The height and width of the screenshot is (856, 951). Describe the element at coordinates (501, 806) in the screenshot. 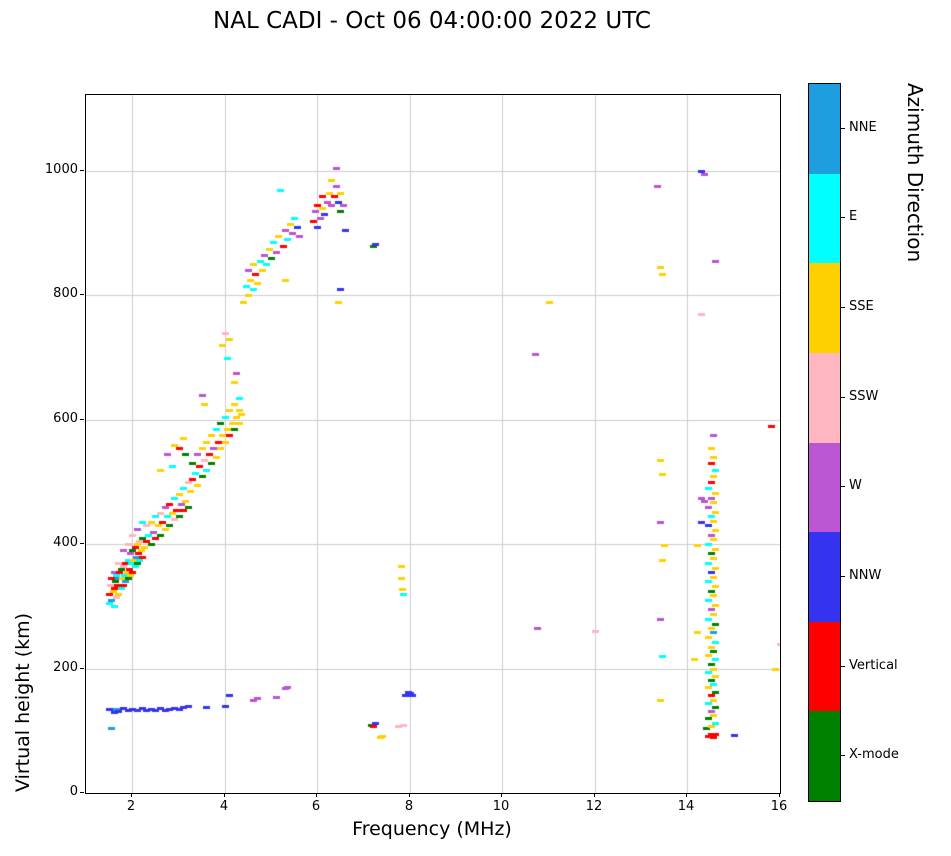

I see `x-tick-label: 10` at that location.